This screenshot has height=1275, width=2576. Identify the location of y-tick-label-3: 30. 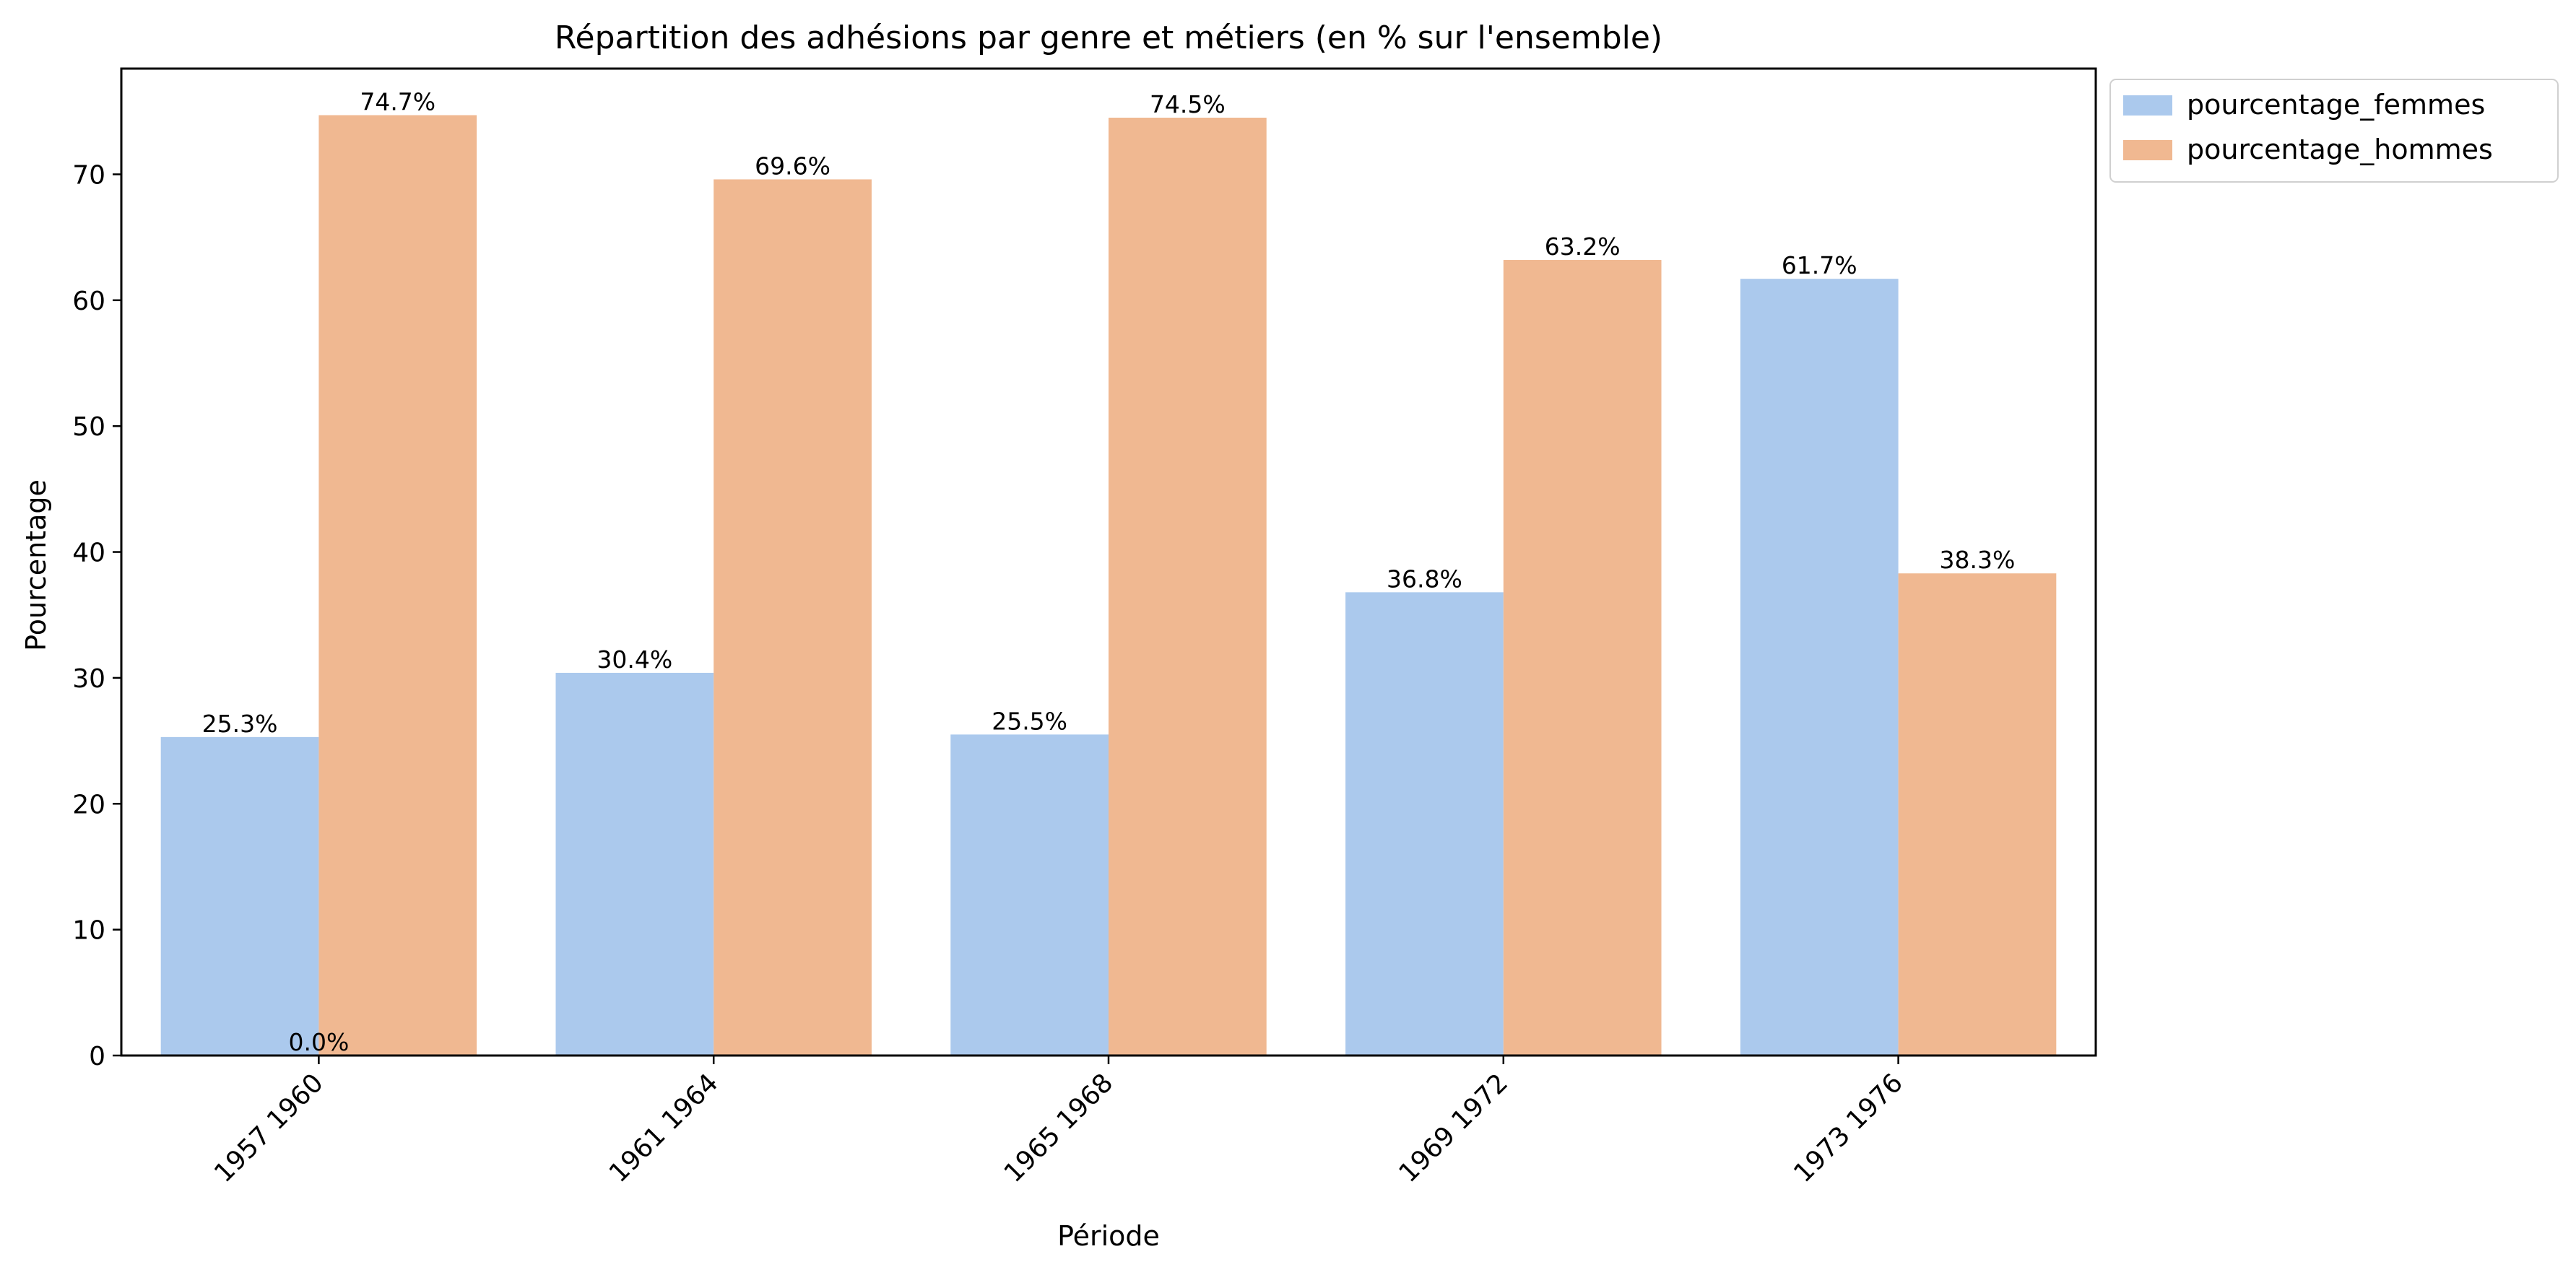
(88, 679).